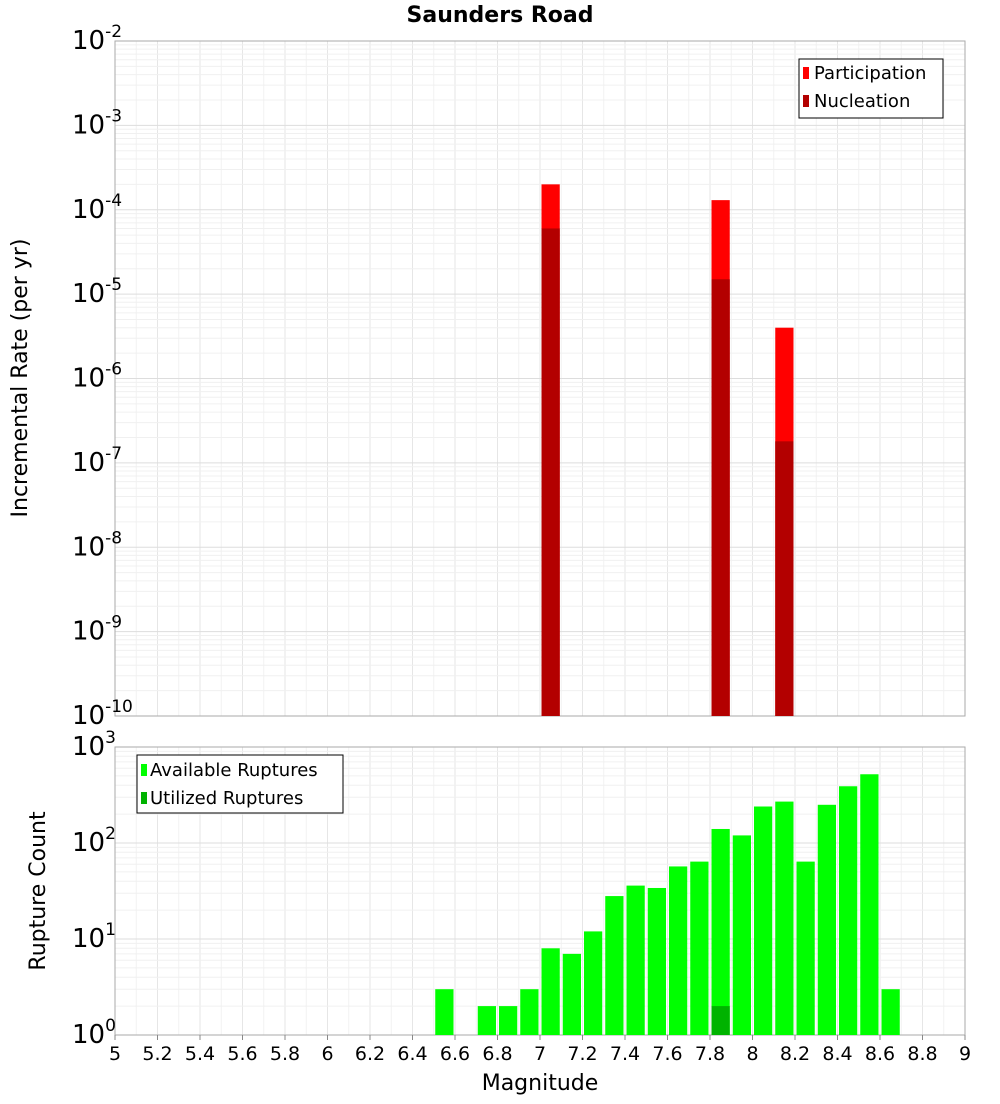  I want to click on x-tick-label: 5.6, so click(242, 1054).